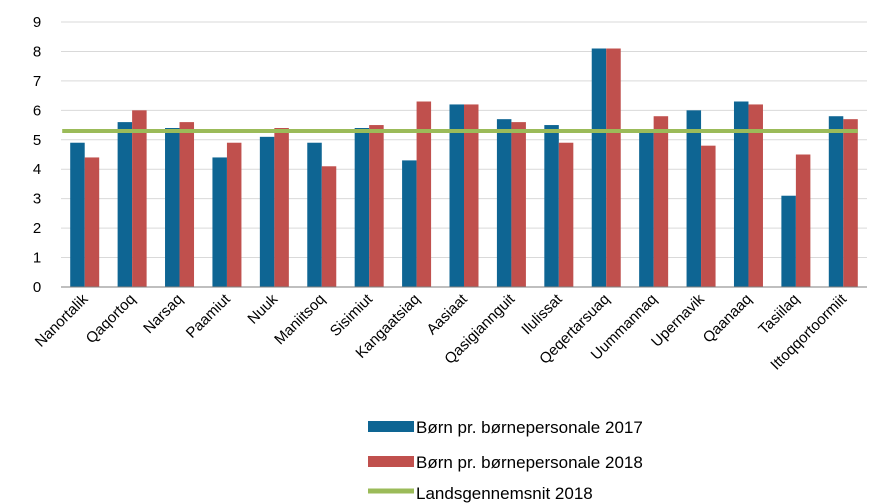 This screenshot has height=504, width=871. Describe the element at coordinates (504, 203) in the screenshot. I see `bar-2017-qasigiannguit` at that location.